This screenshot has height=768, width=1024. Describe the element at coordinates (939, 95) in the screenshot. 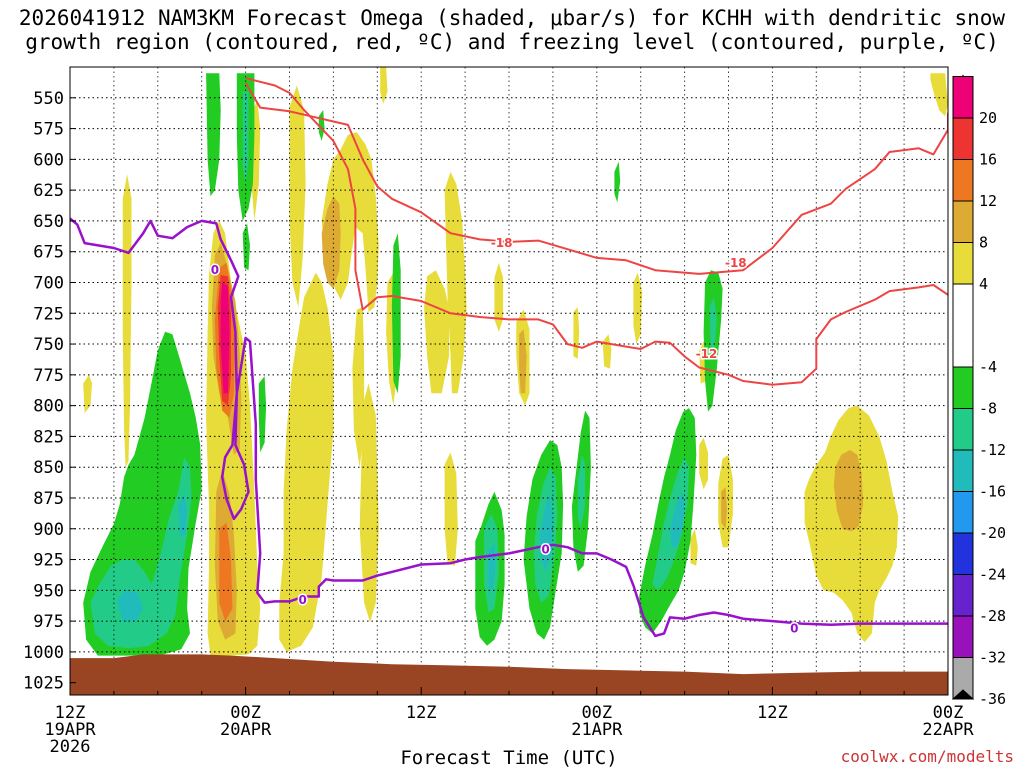

I see `omega-region-y26` at that location.